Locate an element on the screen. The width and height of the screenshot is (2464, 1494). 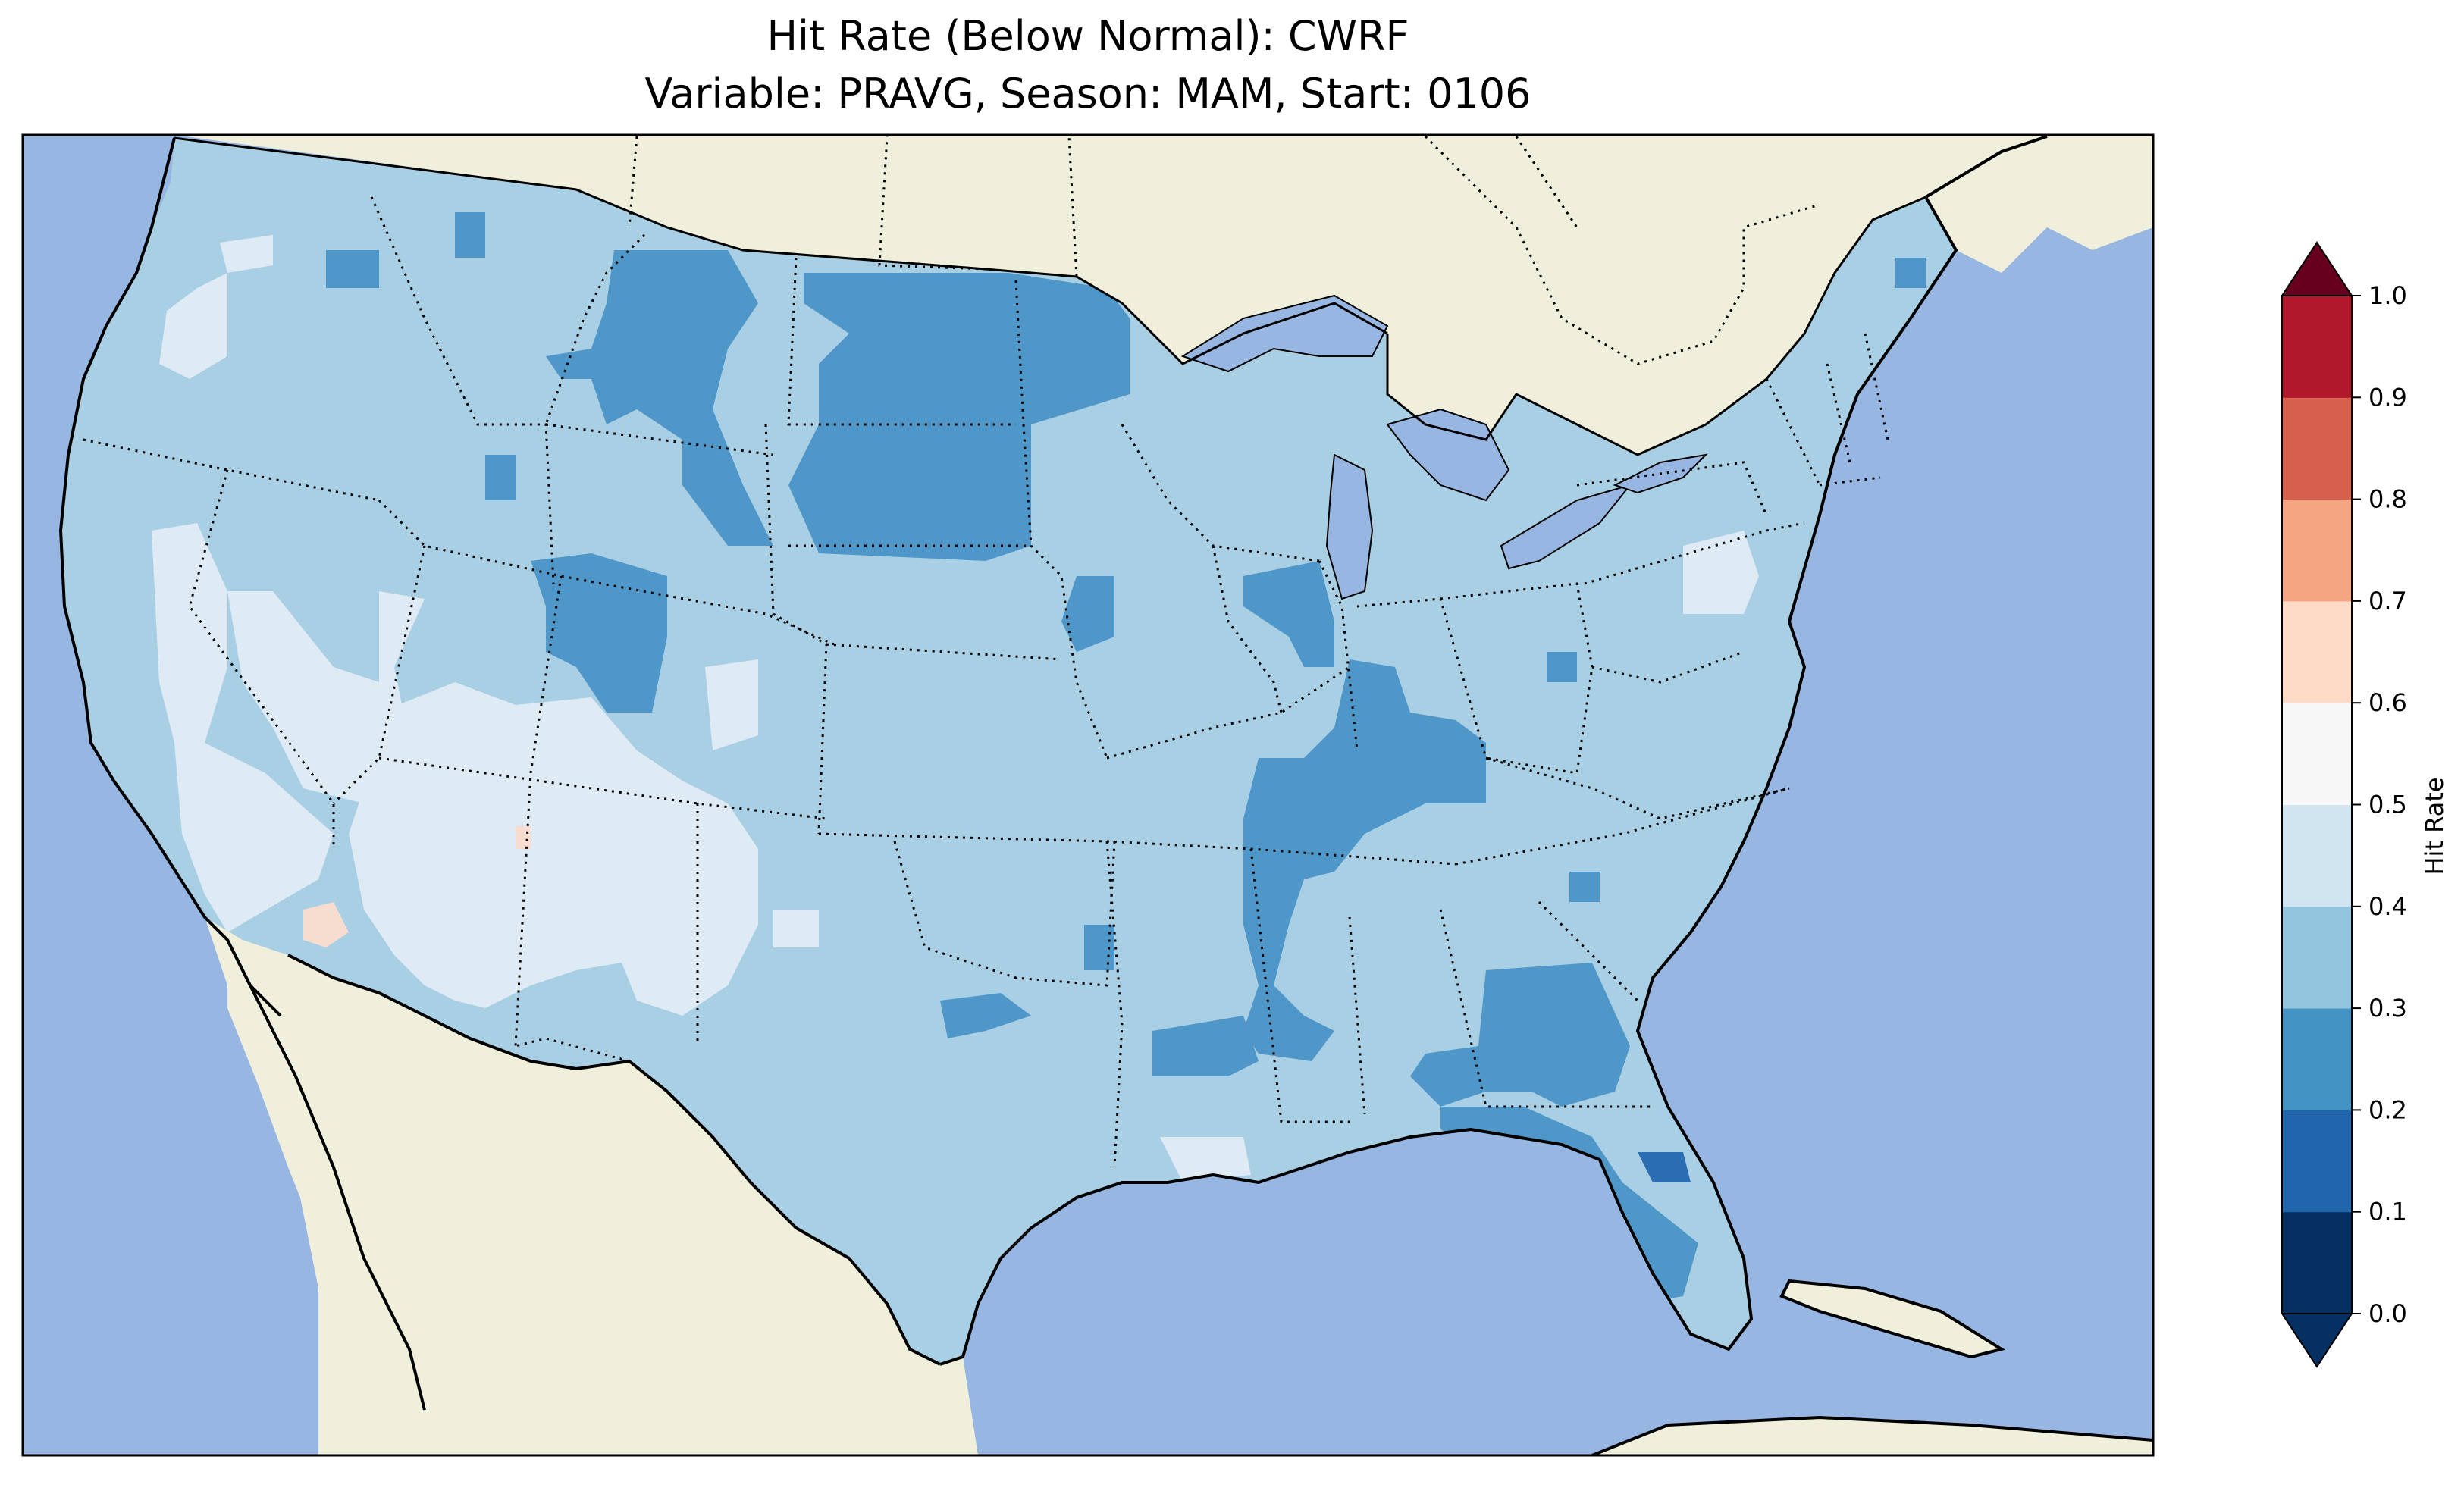
colorbar-tick-label: 0.8 is located at coordinates (2387, 499).